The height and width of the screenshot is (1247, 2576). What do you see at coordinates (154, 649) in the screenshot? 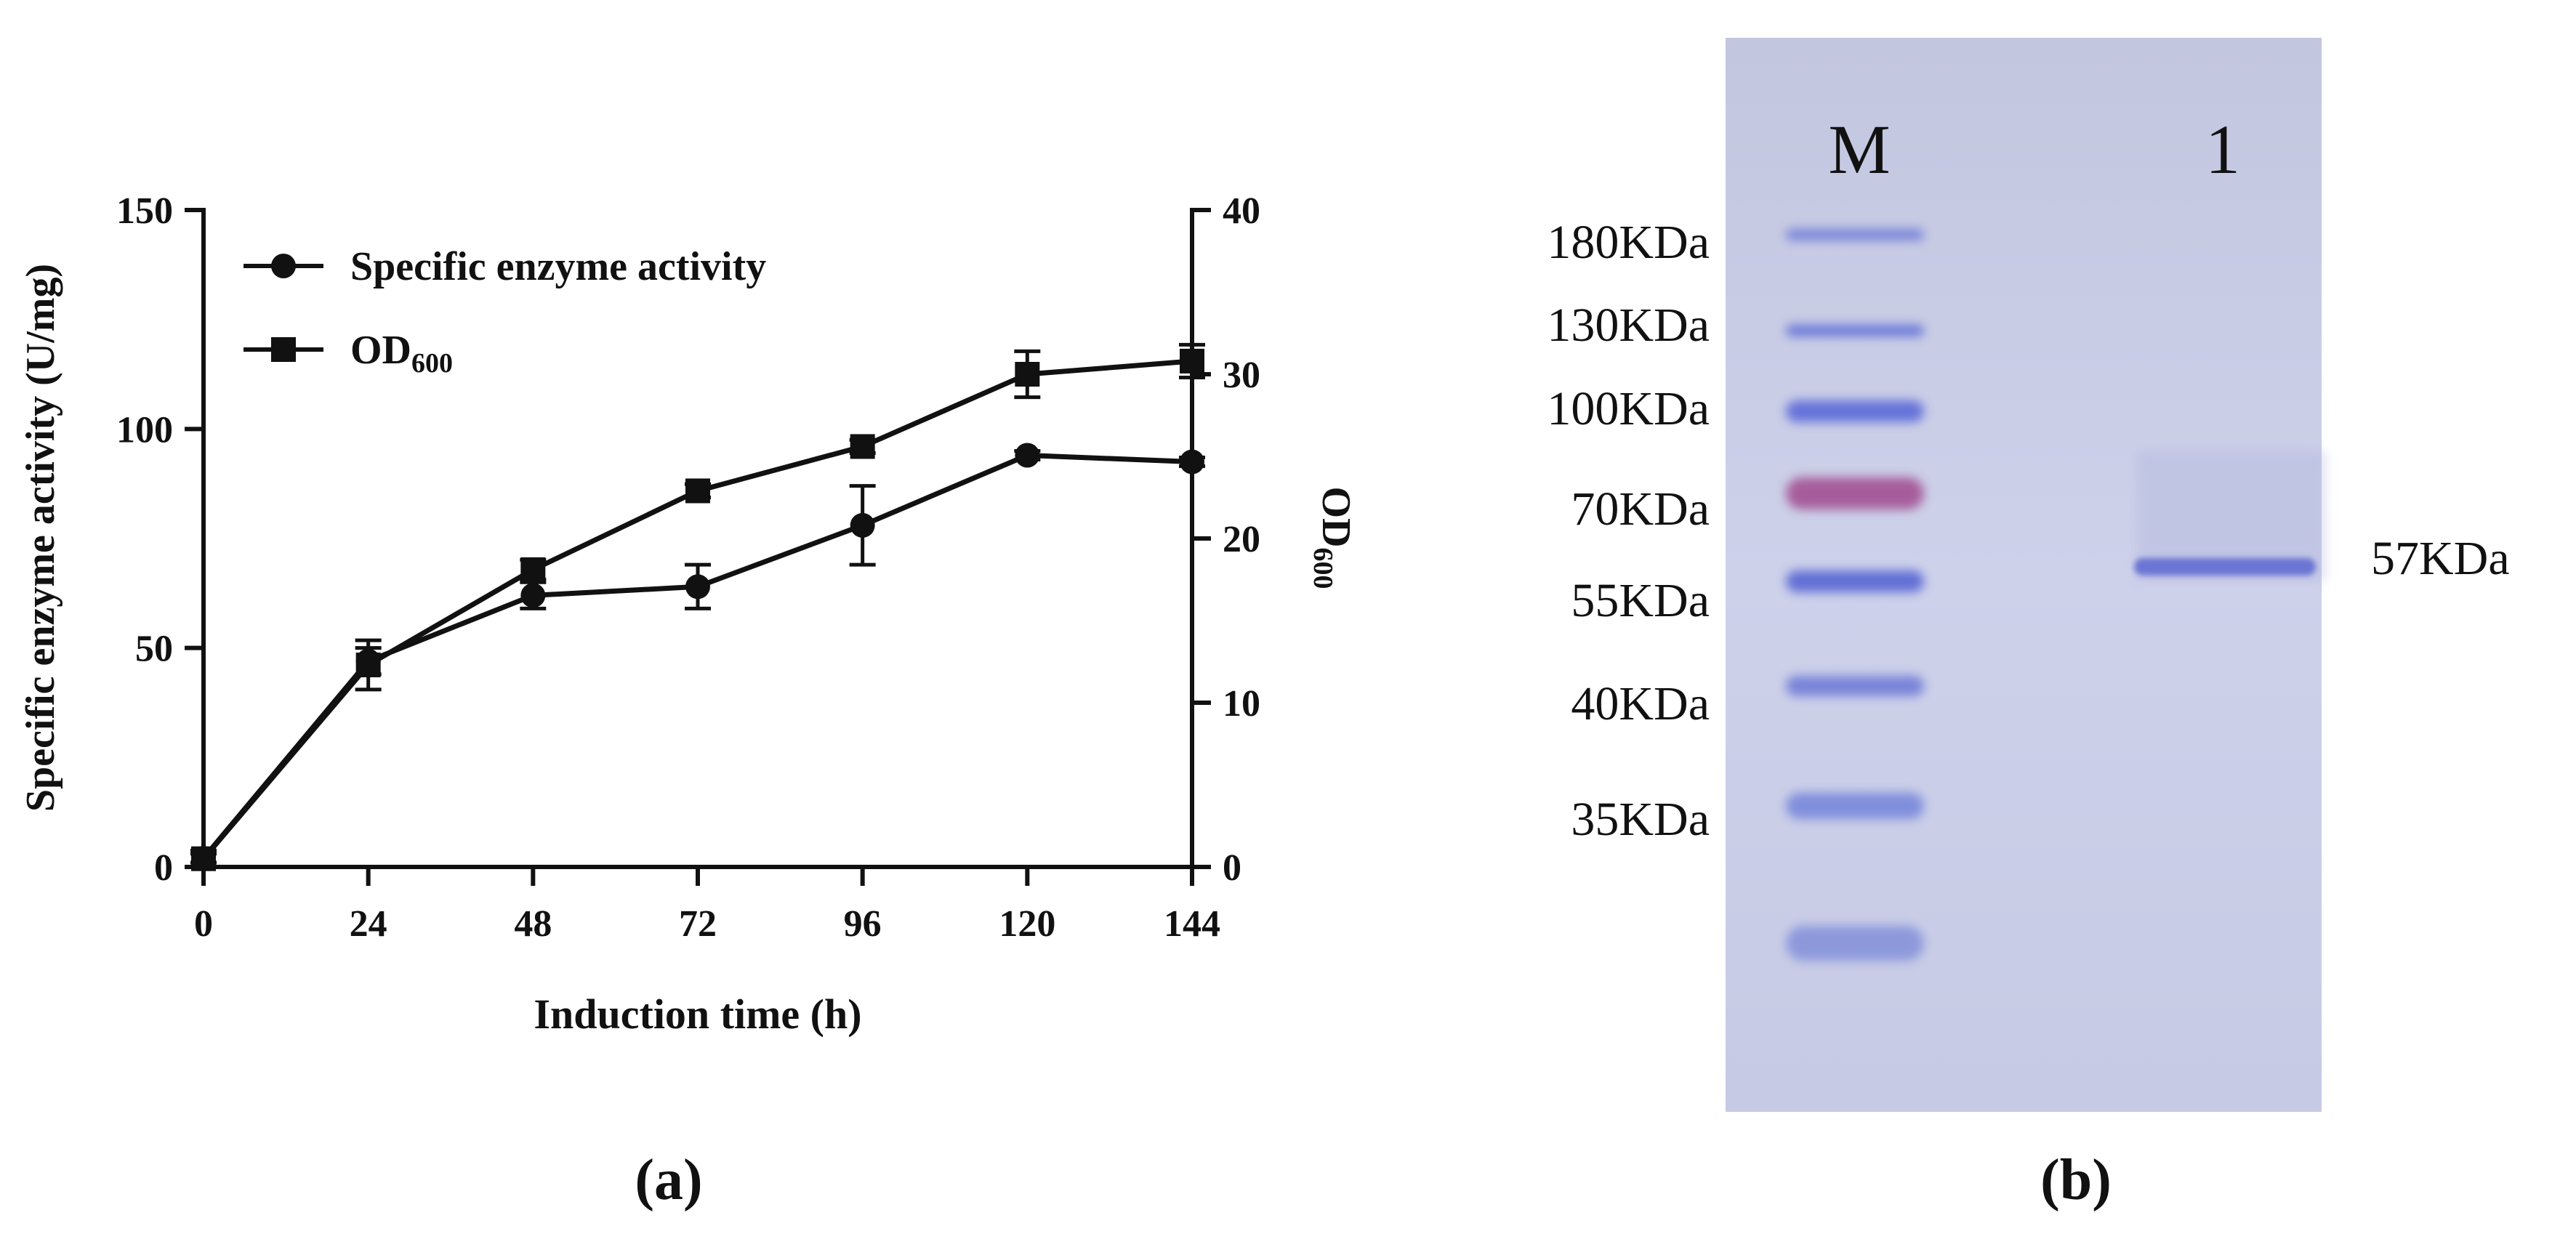
I see `y-tick-label: 50` at bounding box center [154, 649].